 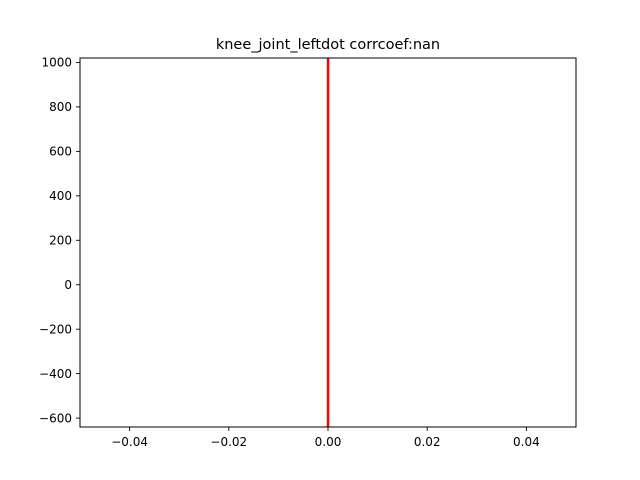 I want to click on y-axis: −600 −400 −200 0 200 400 600 800 1000, so click(x=59, y=240).